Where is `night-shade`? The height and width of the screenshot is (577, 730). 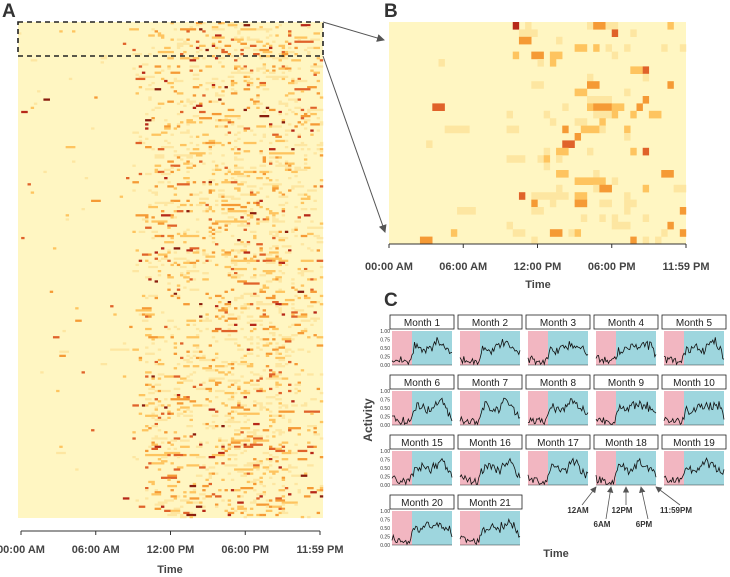 night-shade is located at coordinates (538, 468).